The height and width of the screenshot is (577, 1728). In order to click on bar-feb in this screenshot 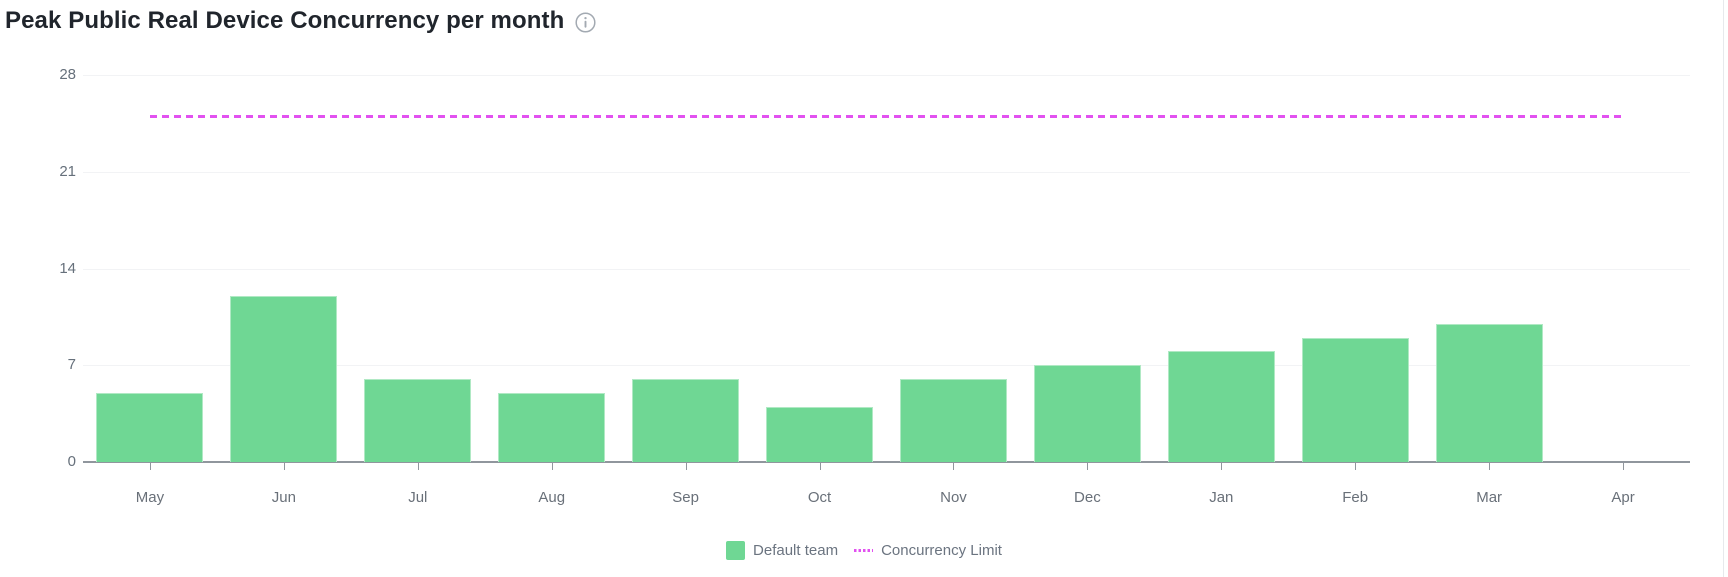, I will do `click(1355, 399)`.